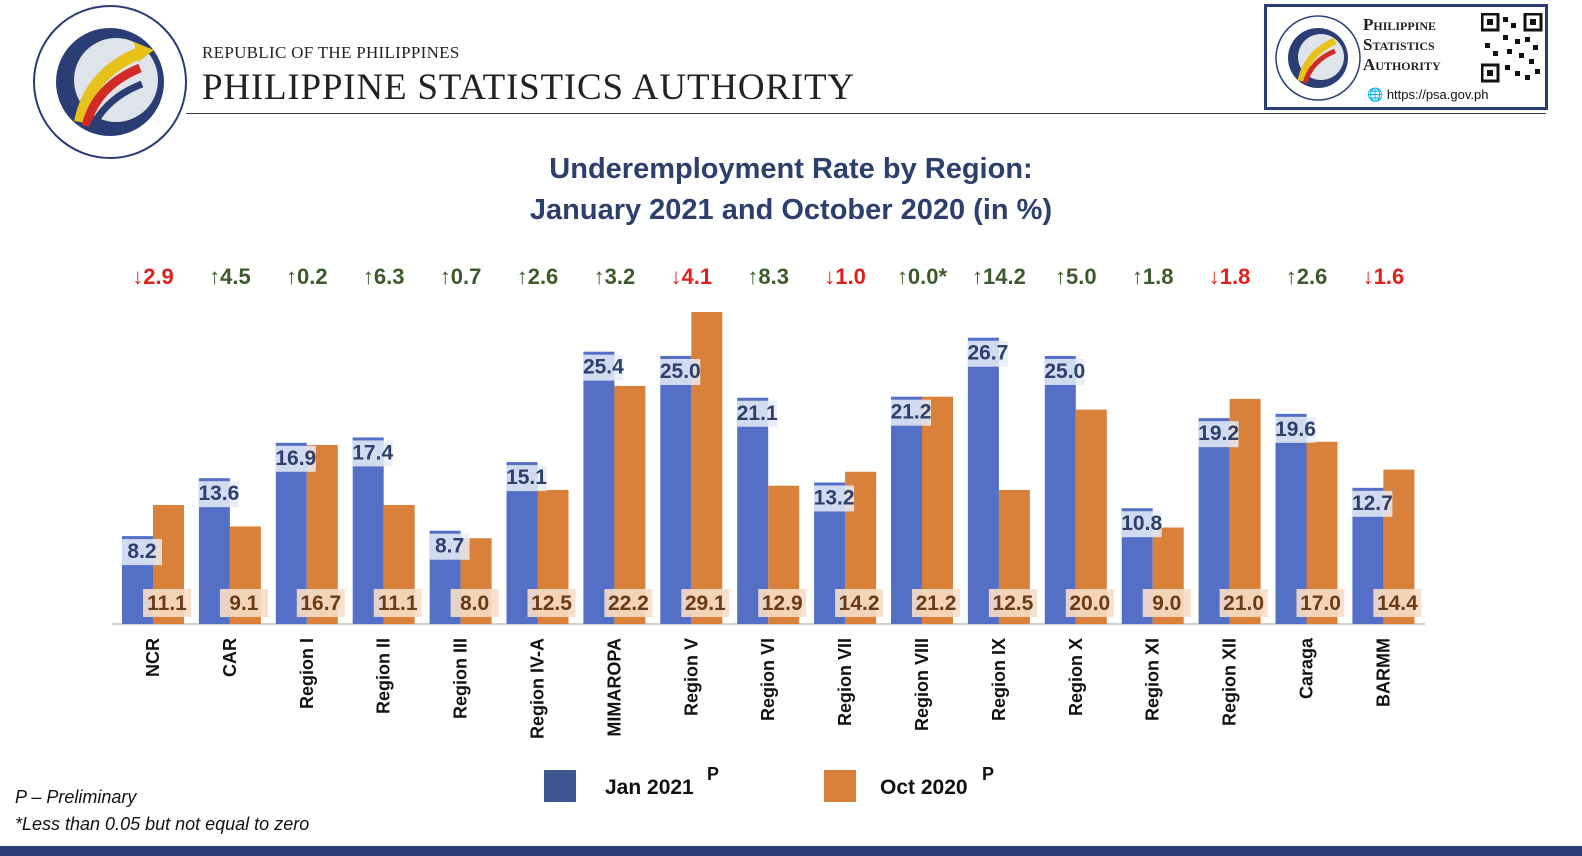  What do you see at coordinates (791, 851) in the screenshot?
I see `footer-bar` at bounding box center [791, 851].